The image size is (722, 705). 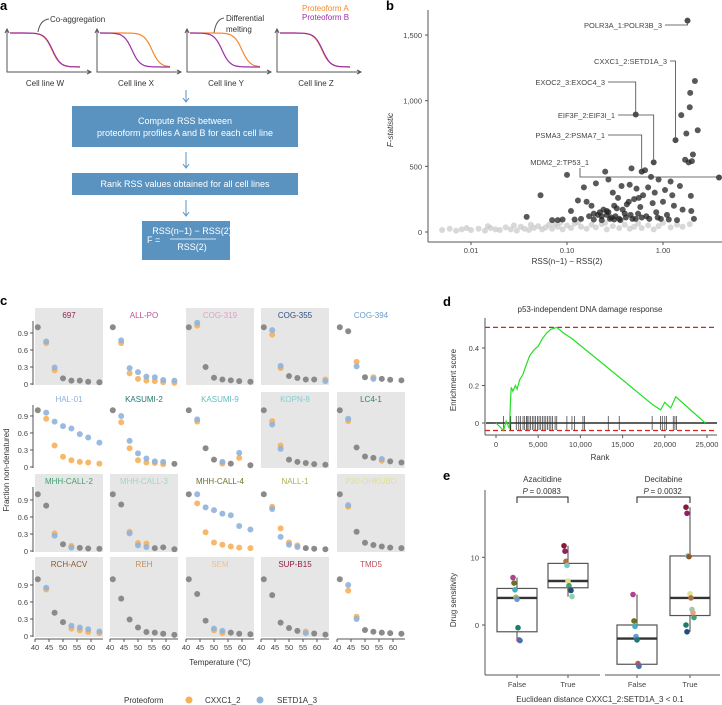 I want to click on legend-cxxc1-marker, so click(x=189, y=700).